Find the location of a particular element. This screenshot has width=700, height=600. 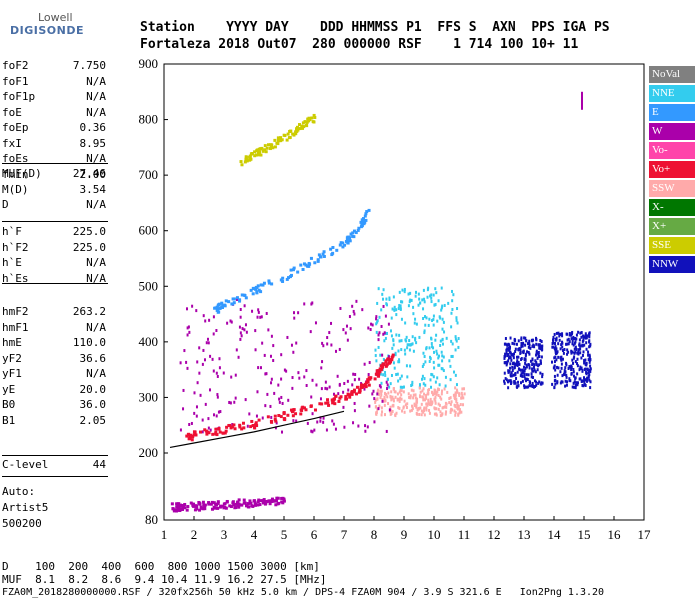

param-value: 8.95 is located at coordinates (93, 143).